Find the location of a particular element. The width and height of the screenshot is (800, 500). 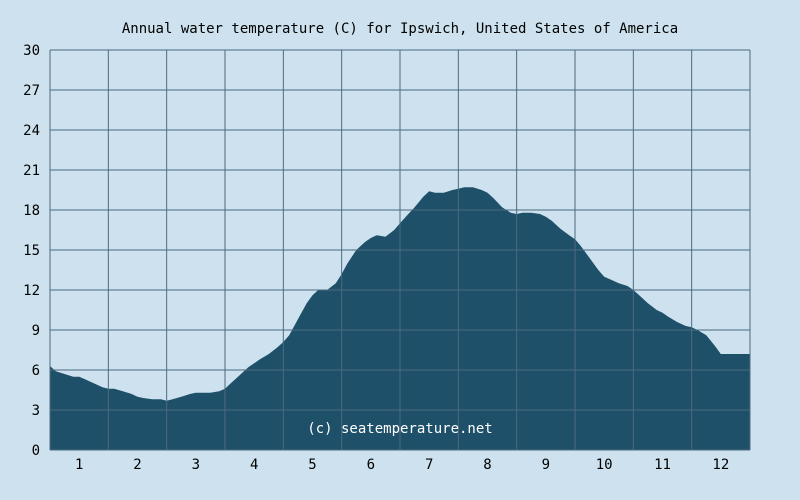

x-tick-label: 3 is located at coordinates (196, 465).